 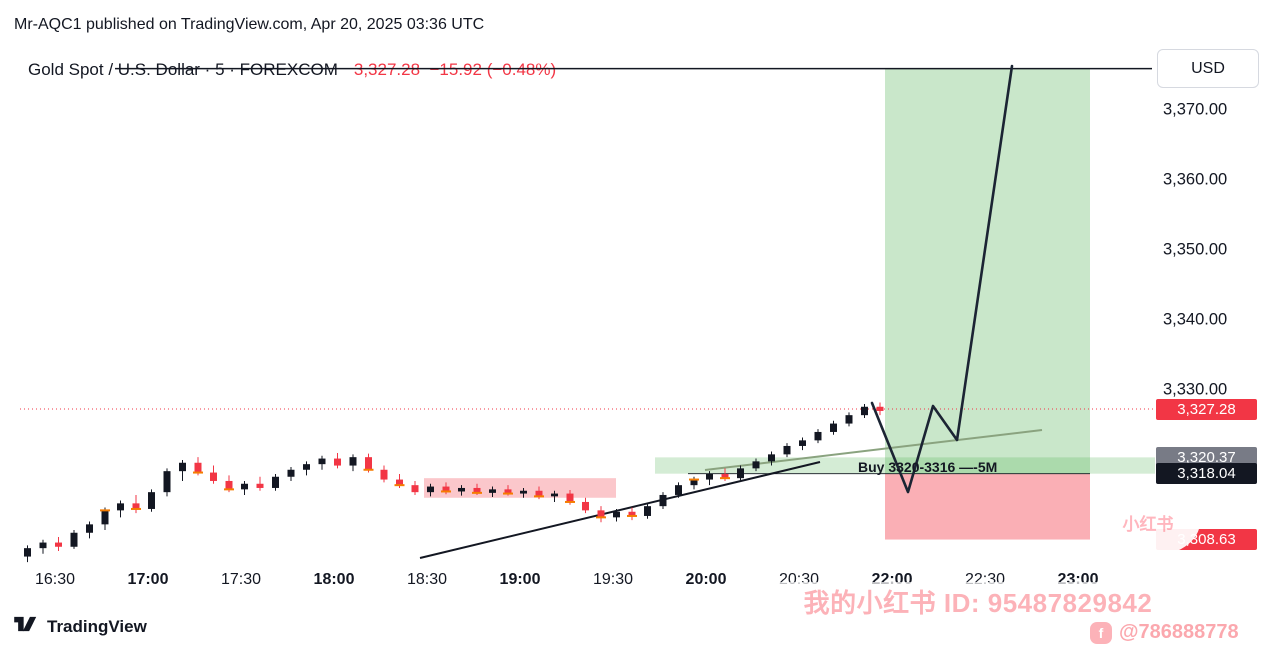 I want to click on tradingview-attribution: TradingView, so click(x=80, y=626).